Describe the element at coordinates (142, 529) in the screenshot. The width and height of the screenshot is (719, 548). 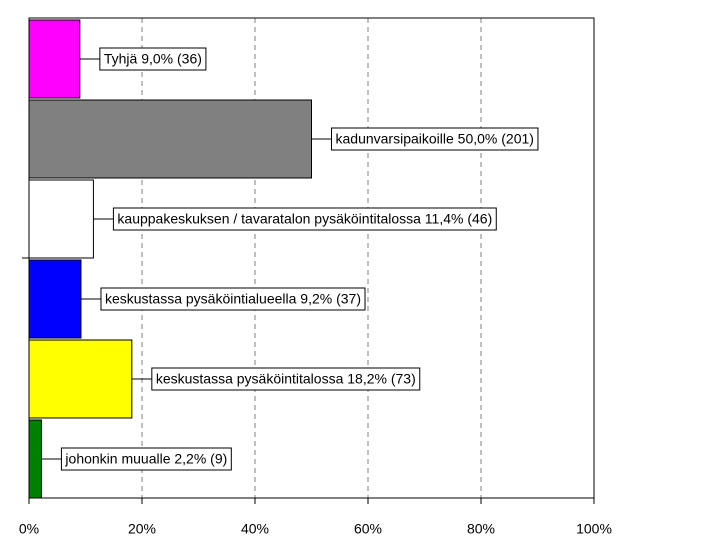
I see `x-tick-label: 20%` at that location.